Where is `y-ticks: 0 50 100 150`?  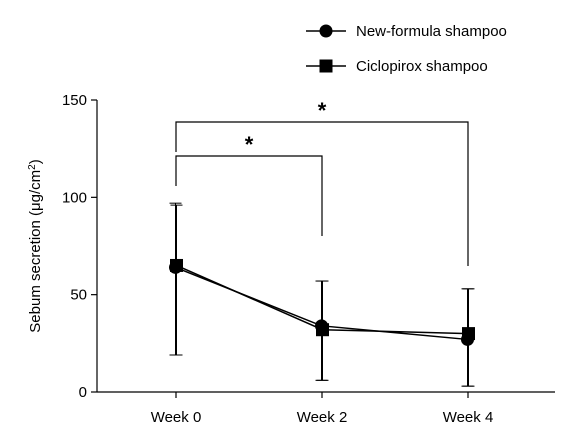 y-ticks: 0 50 100 150 is located at coordinates (79, 246).